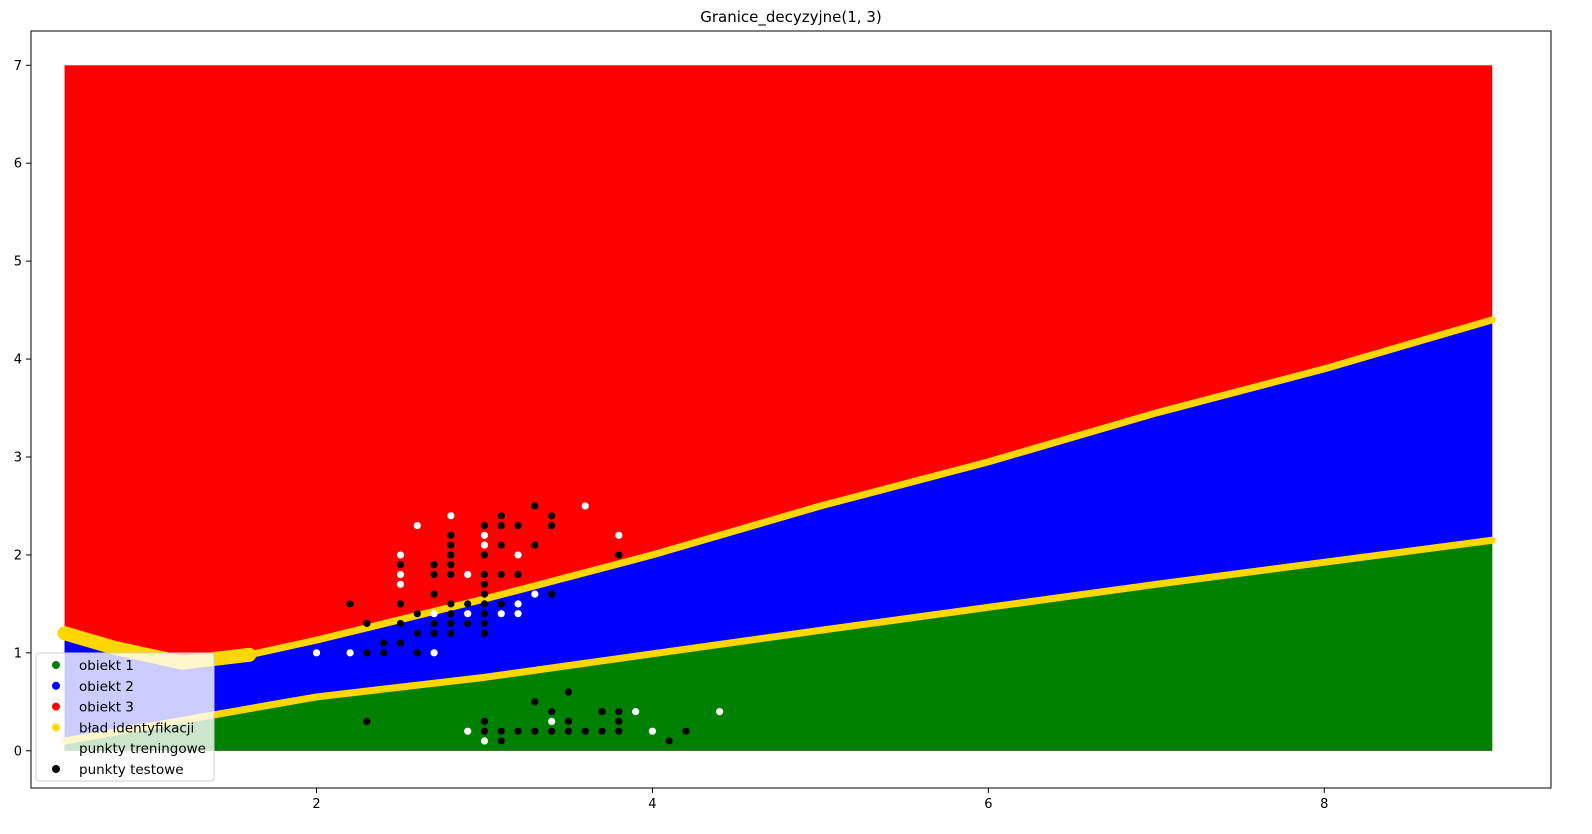 This screenshot has width=1592, height=834. I want to click on x-tick-label: 6, so click(988, 804).